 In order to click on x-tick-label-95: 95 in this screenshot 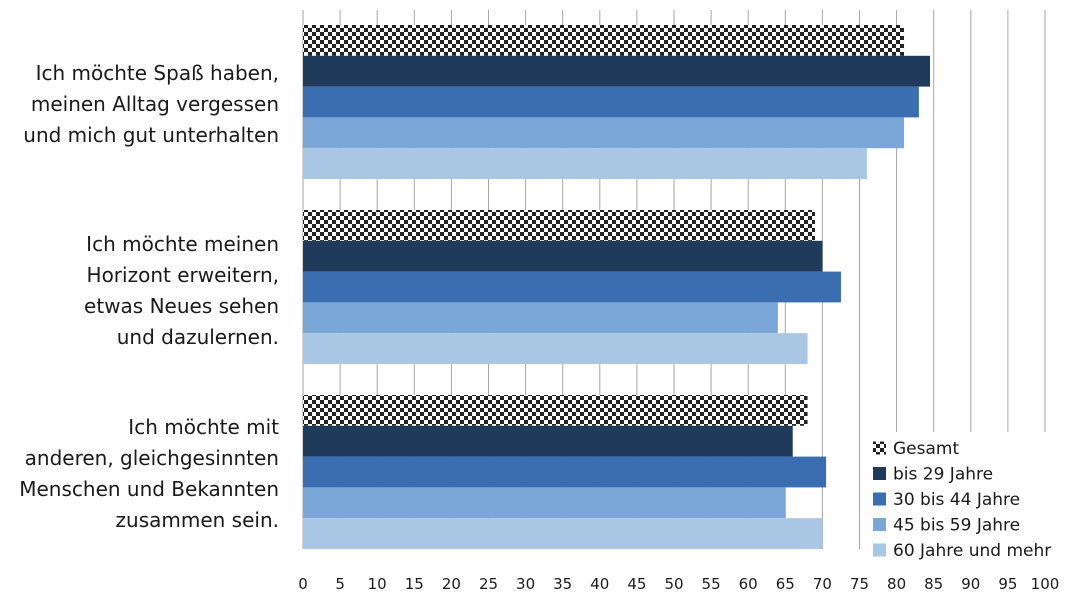, I will do `click(1007, 584)`.